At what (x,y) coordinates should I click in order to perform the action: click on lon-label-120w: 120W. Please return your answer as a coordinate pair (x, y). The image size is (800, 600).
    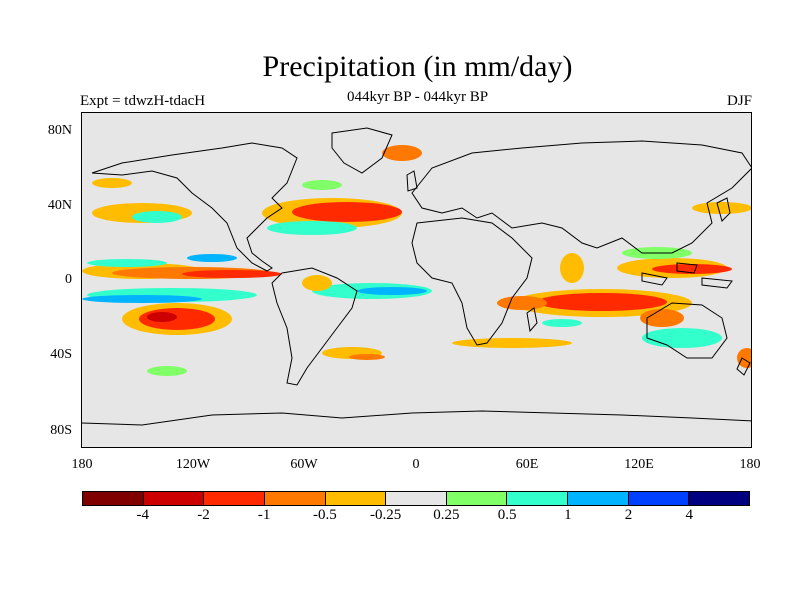
    Looking at the image, I should click on (193, 464).